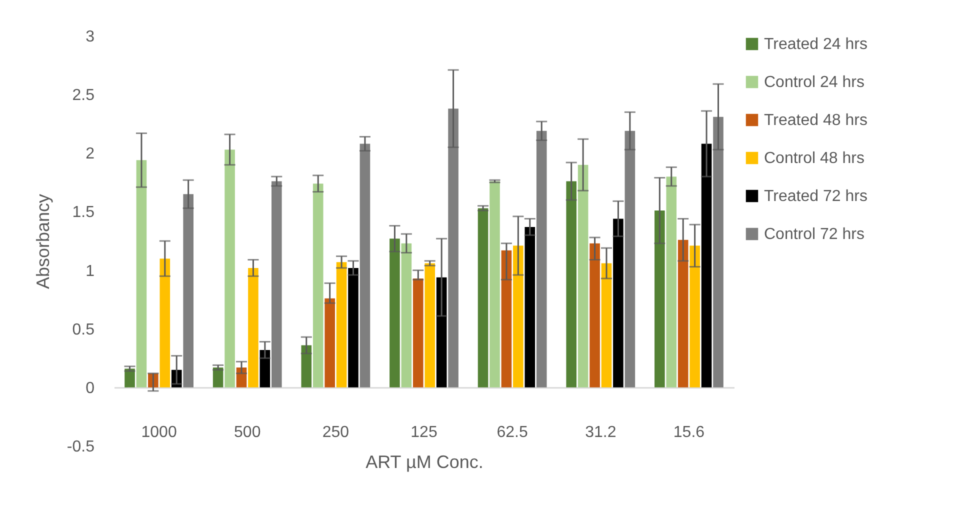  What do you see at coordinates (90, 388) in the screenshot?
I see `y-tick-label: 0` at bounding box center [90, 388].